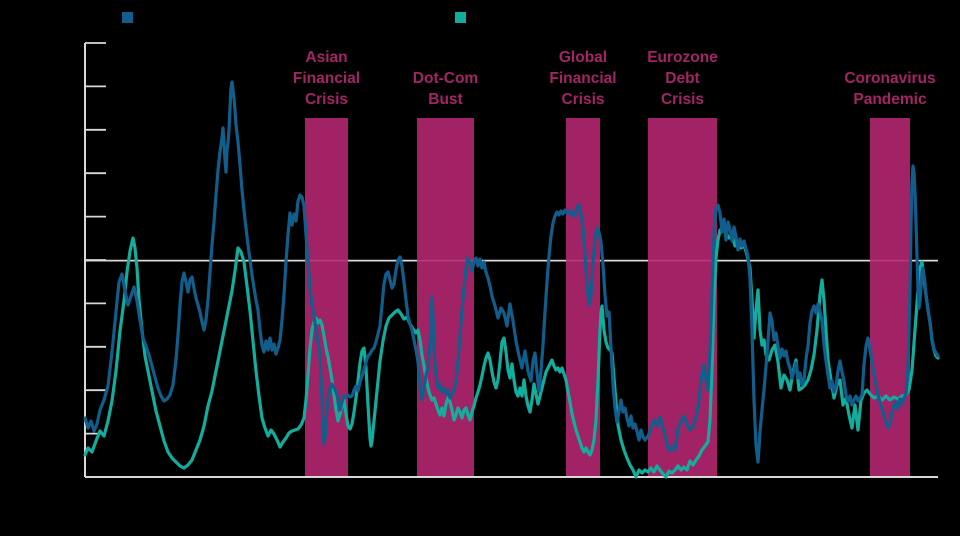  I want to click on crisis-label-eurozone-debt-crisis: Eurozone Debt Crisis, so click(682, 78).